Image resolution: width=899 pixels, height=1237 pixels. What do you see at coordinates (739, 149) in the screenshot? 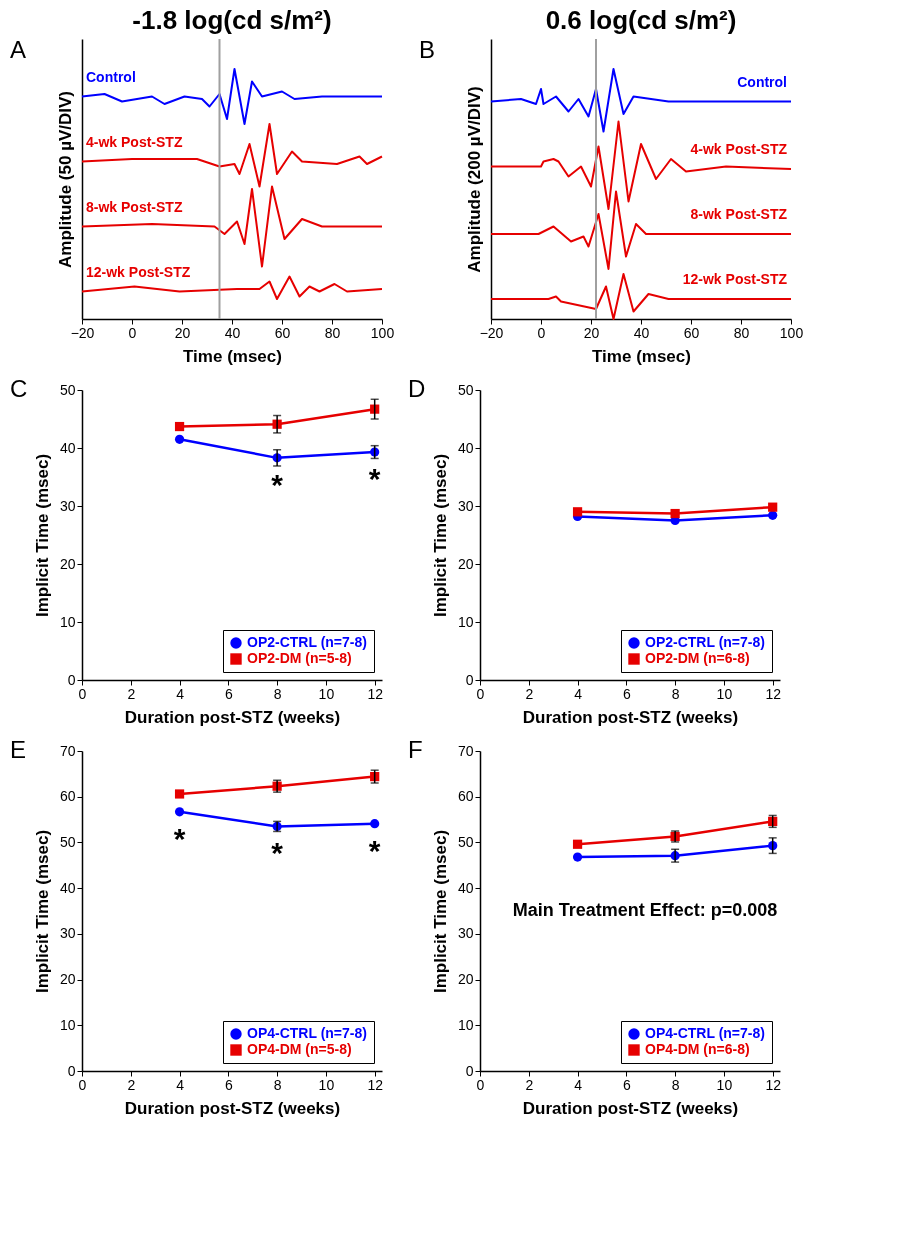
I see `series-label: 4-wk Post-STZ` at bounding box center [739, 149].